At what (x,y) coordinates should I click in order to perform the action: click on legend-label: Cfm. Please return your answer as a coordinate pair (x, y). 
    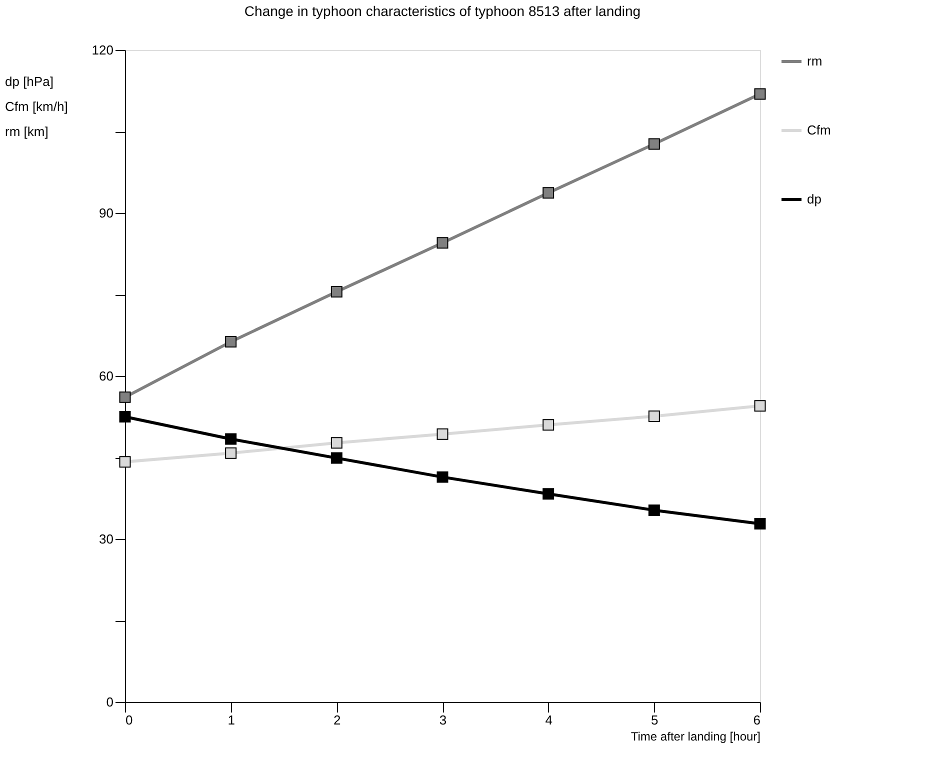
    Looking at the image, I should click on (819, 130).